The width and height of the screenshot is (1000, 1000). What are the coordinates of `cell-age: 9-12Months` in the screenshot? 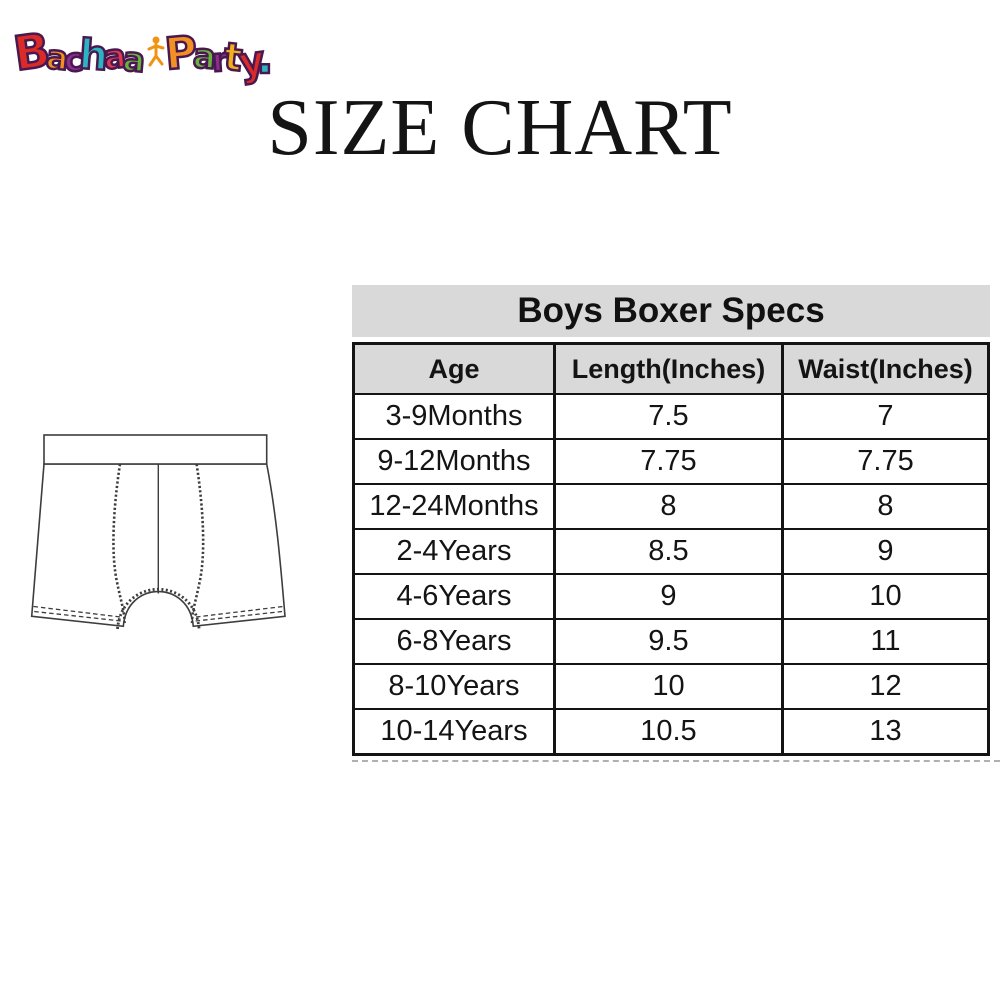 It's located at (454, 461).